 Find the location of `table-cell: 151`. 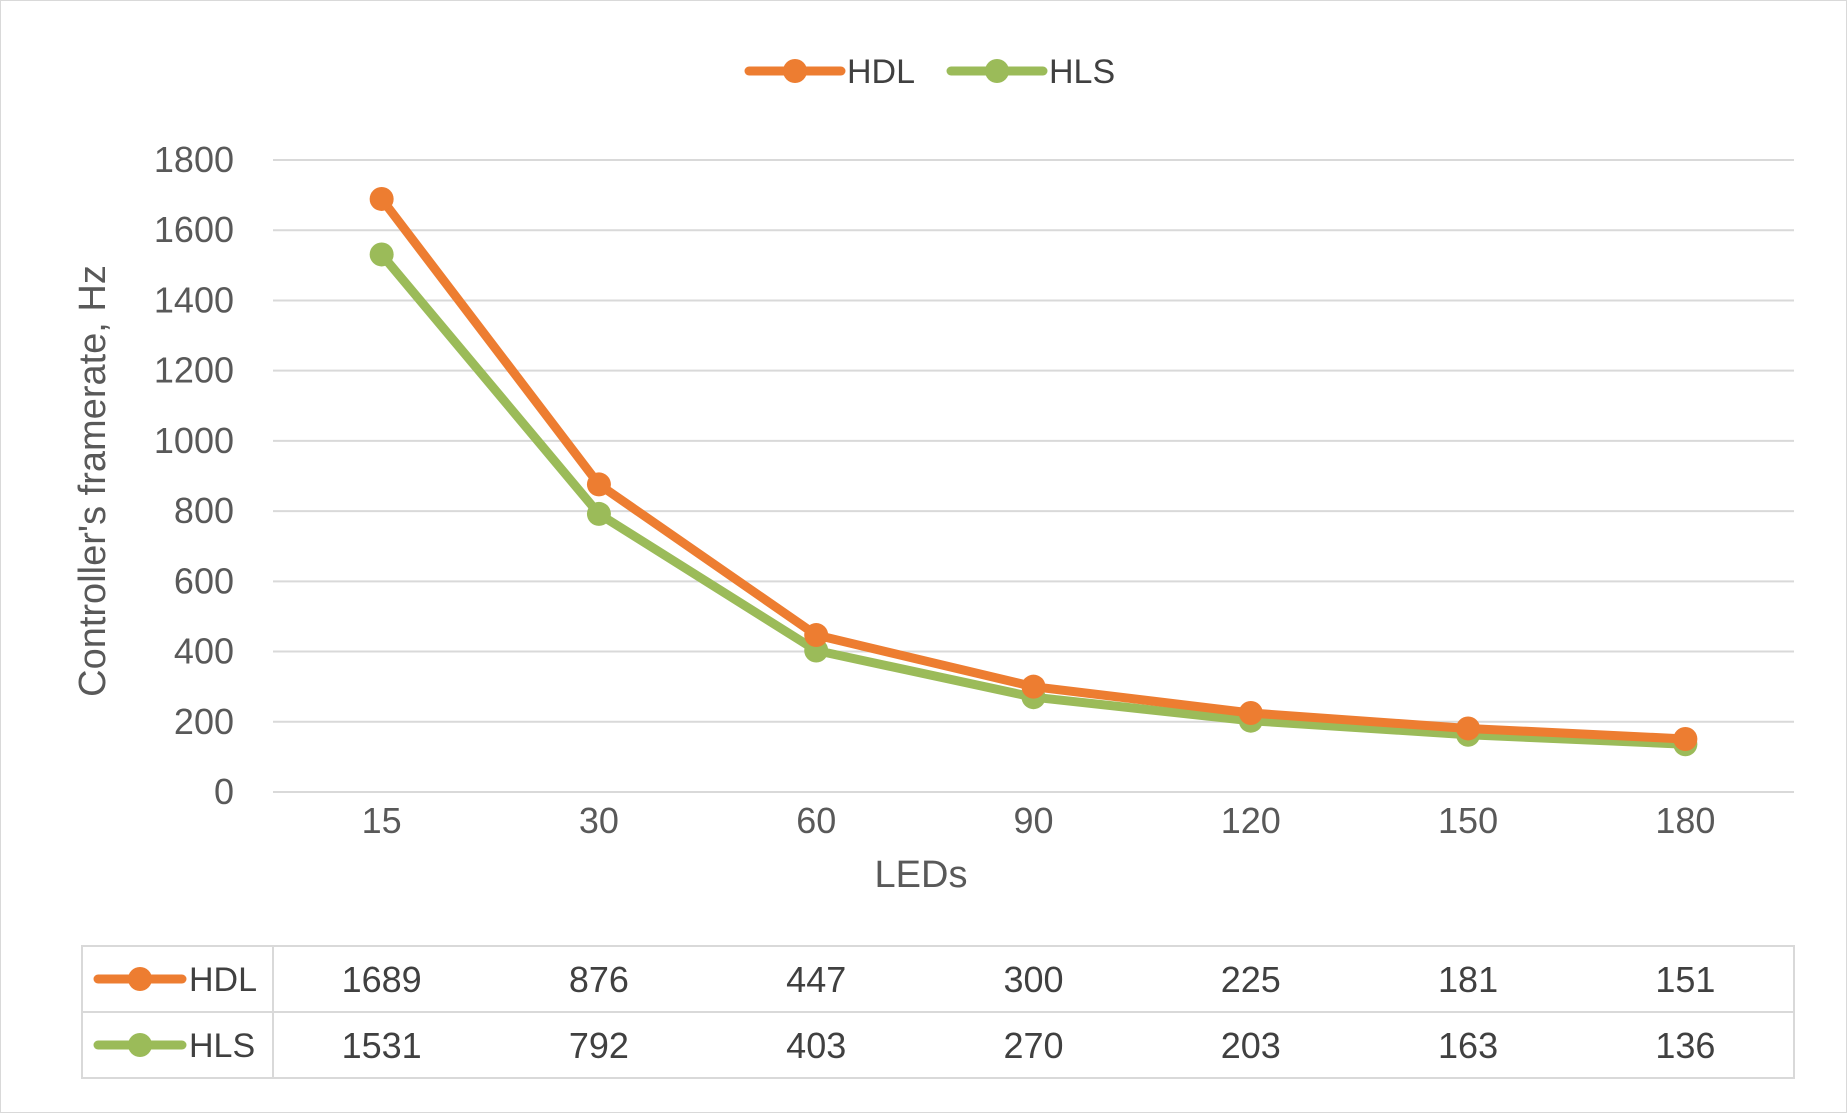

table-cell: 151 is located at coordinates (1685, 979).